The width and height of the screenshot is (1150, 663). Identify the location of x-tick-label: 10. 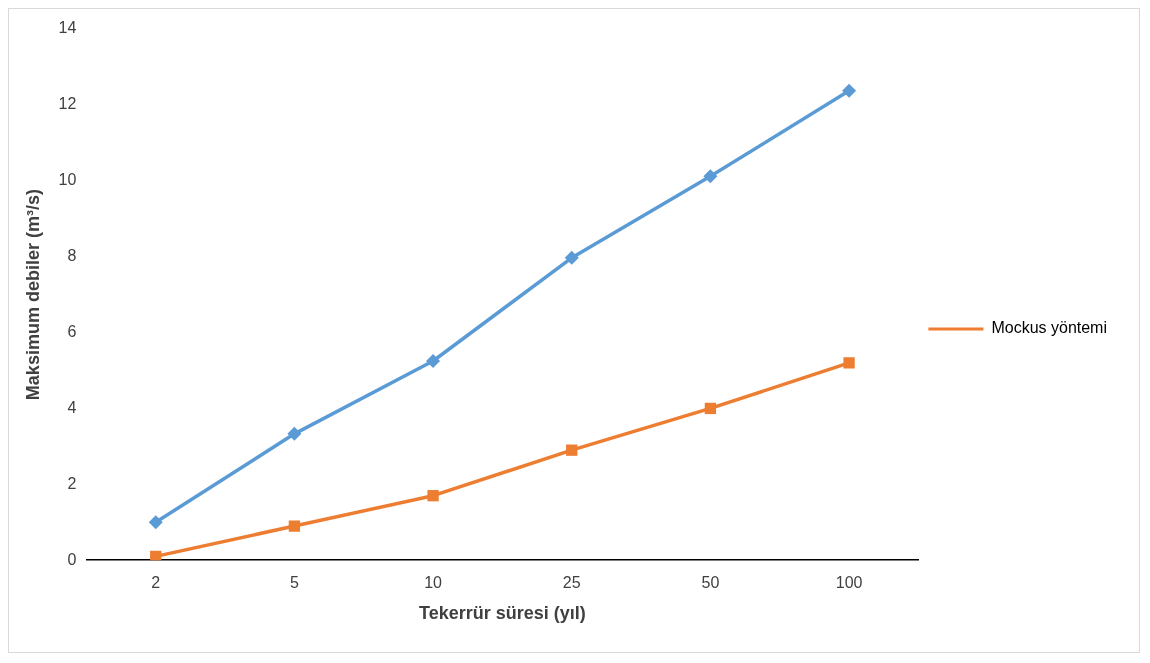
(433, 583).